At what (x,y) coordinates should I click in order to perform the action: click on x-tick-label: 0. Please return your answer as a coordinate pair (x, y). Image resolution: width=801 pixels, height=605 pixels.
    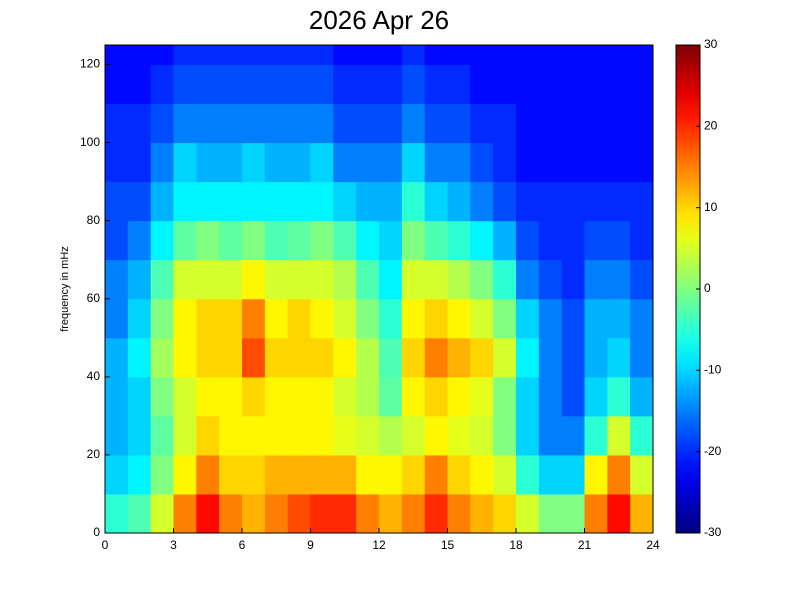
    Looking at the image, I should click on (105, 545).